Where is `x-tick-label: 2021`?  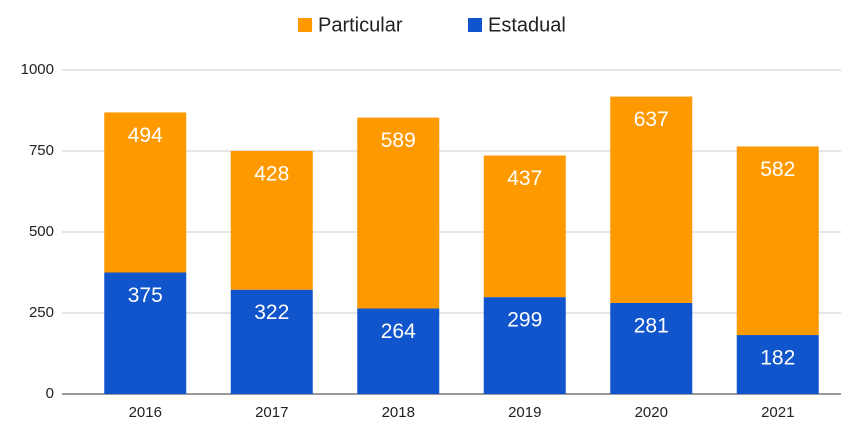
x-tick-label: 2021 is located at coordinates (777, 412).